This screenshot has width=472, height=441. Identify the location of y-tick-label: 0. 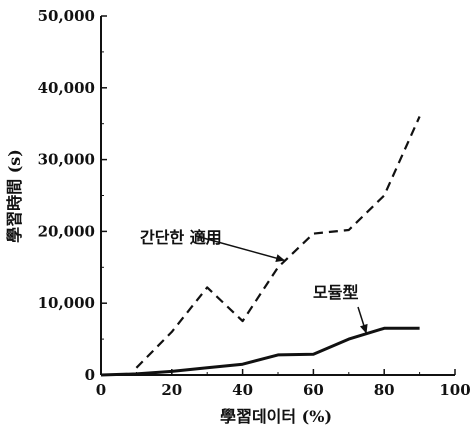
(90, 375).